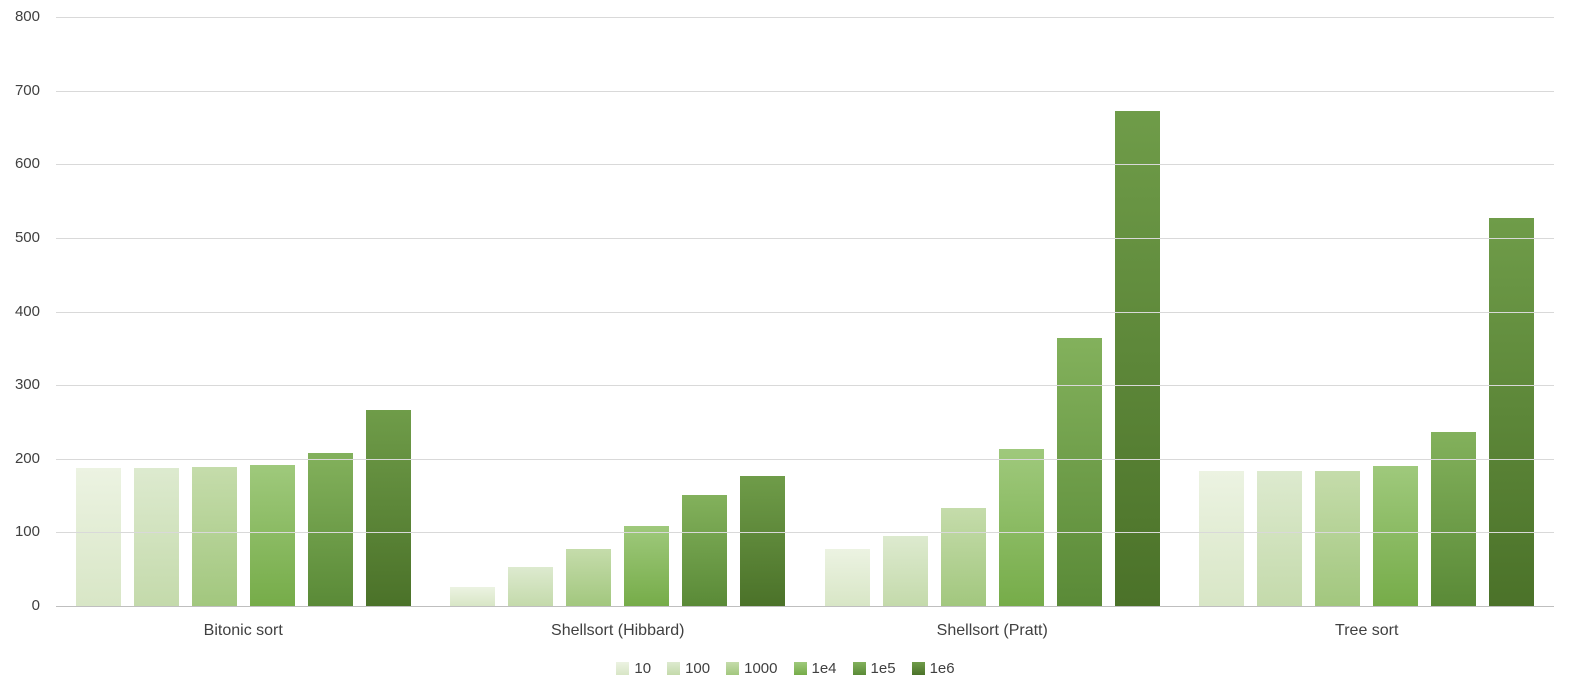  I want to click on y-axis-tick-label: 700, so click(27, 90).